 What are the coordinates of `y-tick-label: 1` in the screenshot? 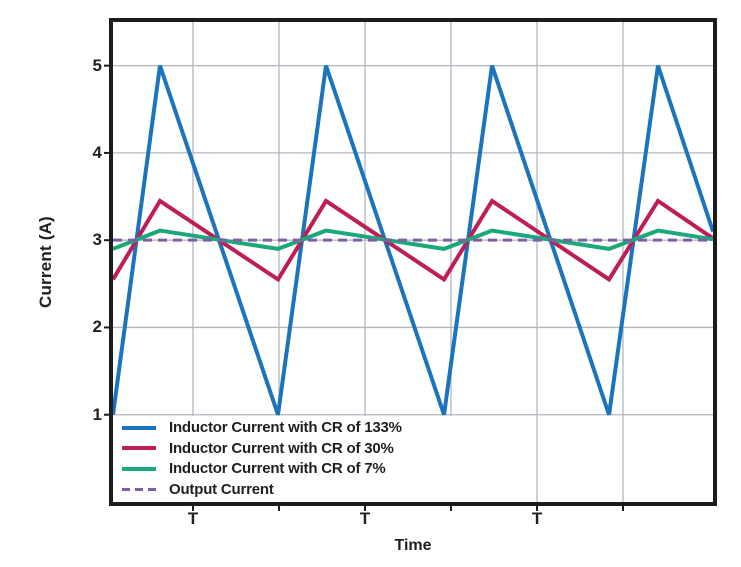 It's located at (97, 414).